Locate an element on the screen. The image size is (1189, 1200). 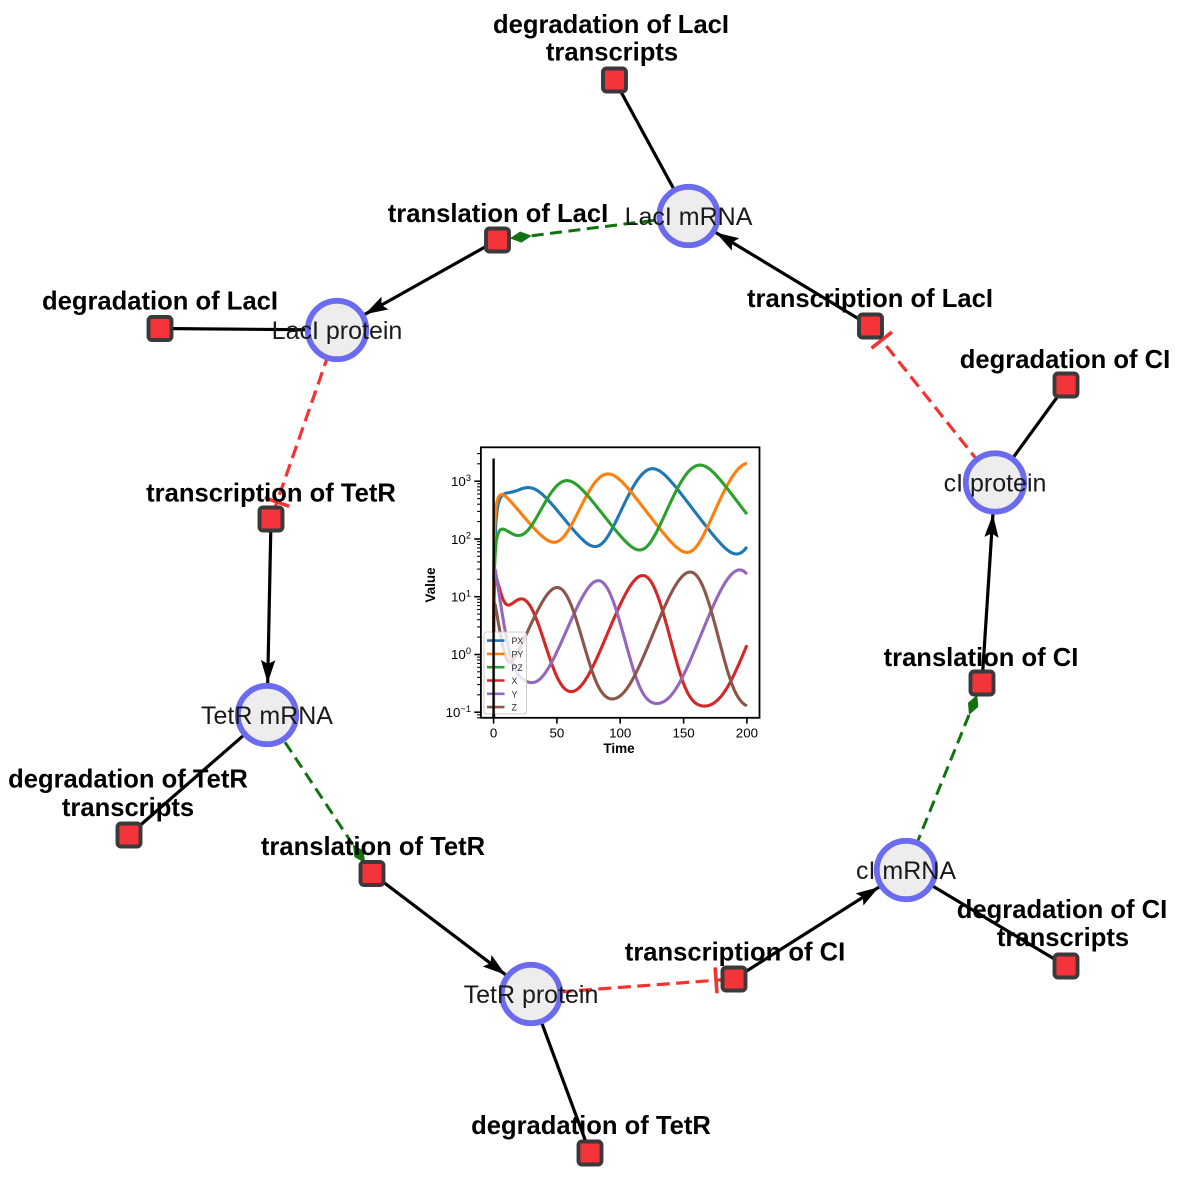
svg-text: LacI mRNA is located at coordinates (689, 217).